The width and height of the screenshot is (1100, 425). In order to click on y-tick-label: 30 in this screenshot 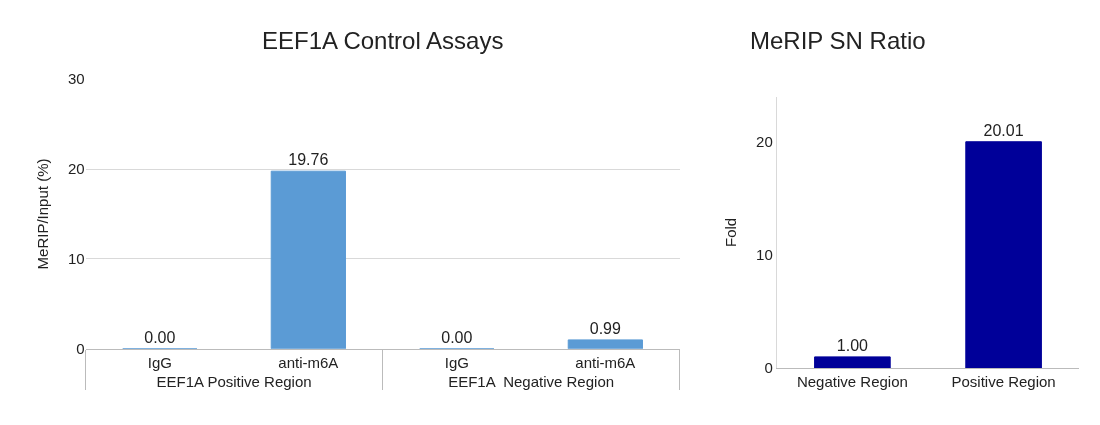, I will do `click(76, 79)`.